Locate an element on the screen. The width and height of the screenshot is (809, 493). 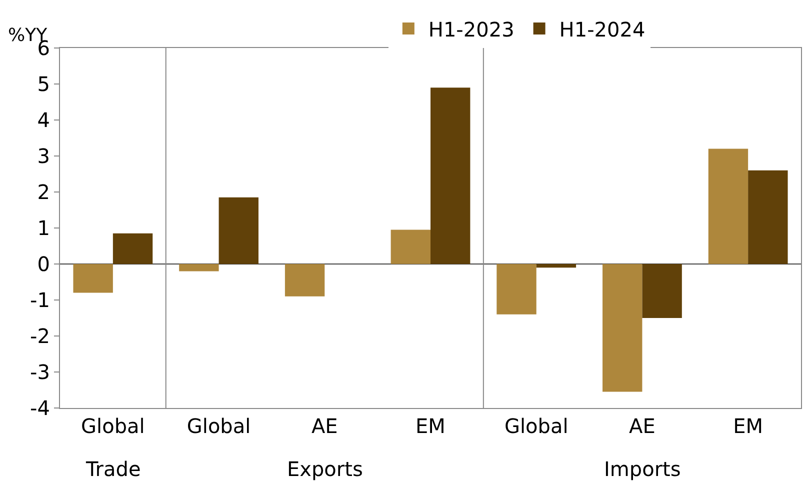
y-tick-label: 3 is located at coordinates (43, 156).